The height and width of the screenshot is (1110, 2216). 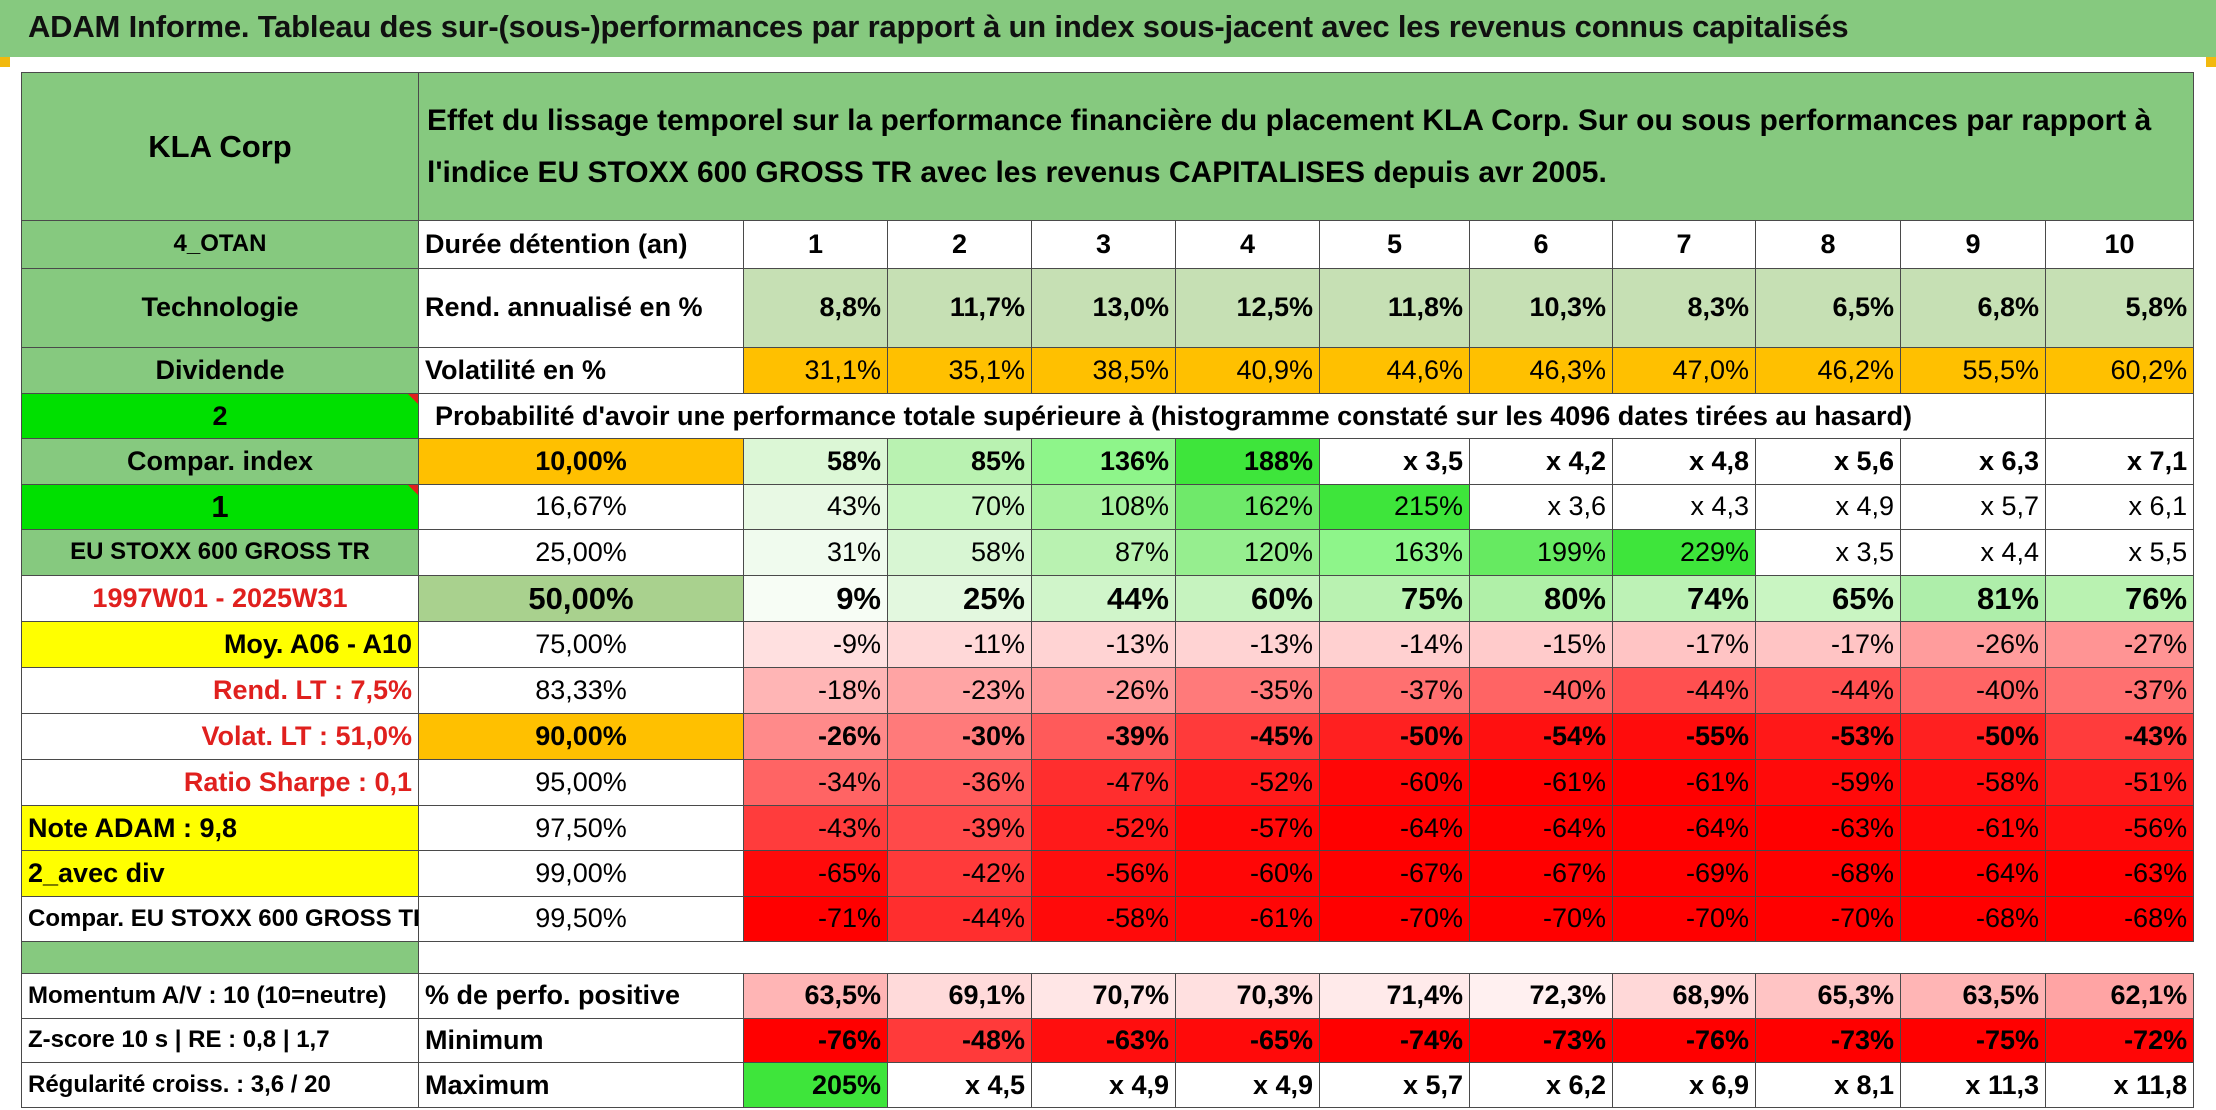 What do you see at coordinates (1541, 244) in the screenshot?
I see `year-header: 6` at bounding box center [1541, 244].